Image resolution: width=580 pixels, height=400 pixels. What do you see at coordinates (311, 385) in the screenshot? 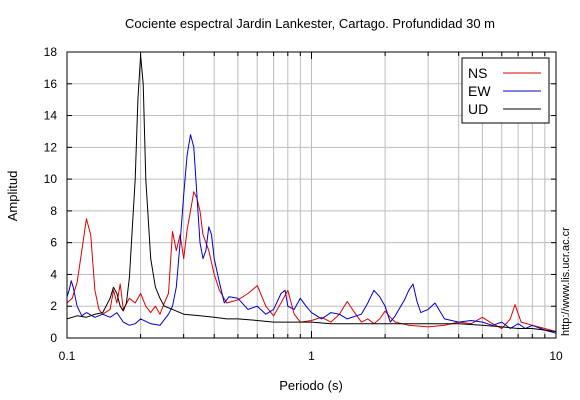
I see `x-axis-label: Periodo (s)` at bounding box center [311, 385].